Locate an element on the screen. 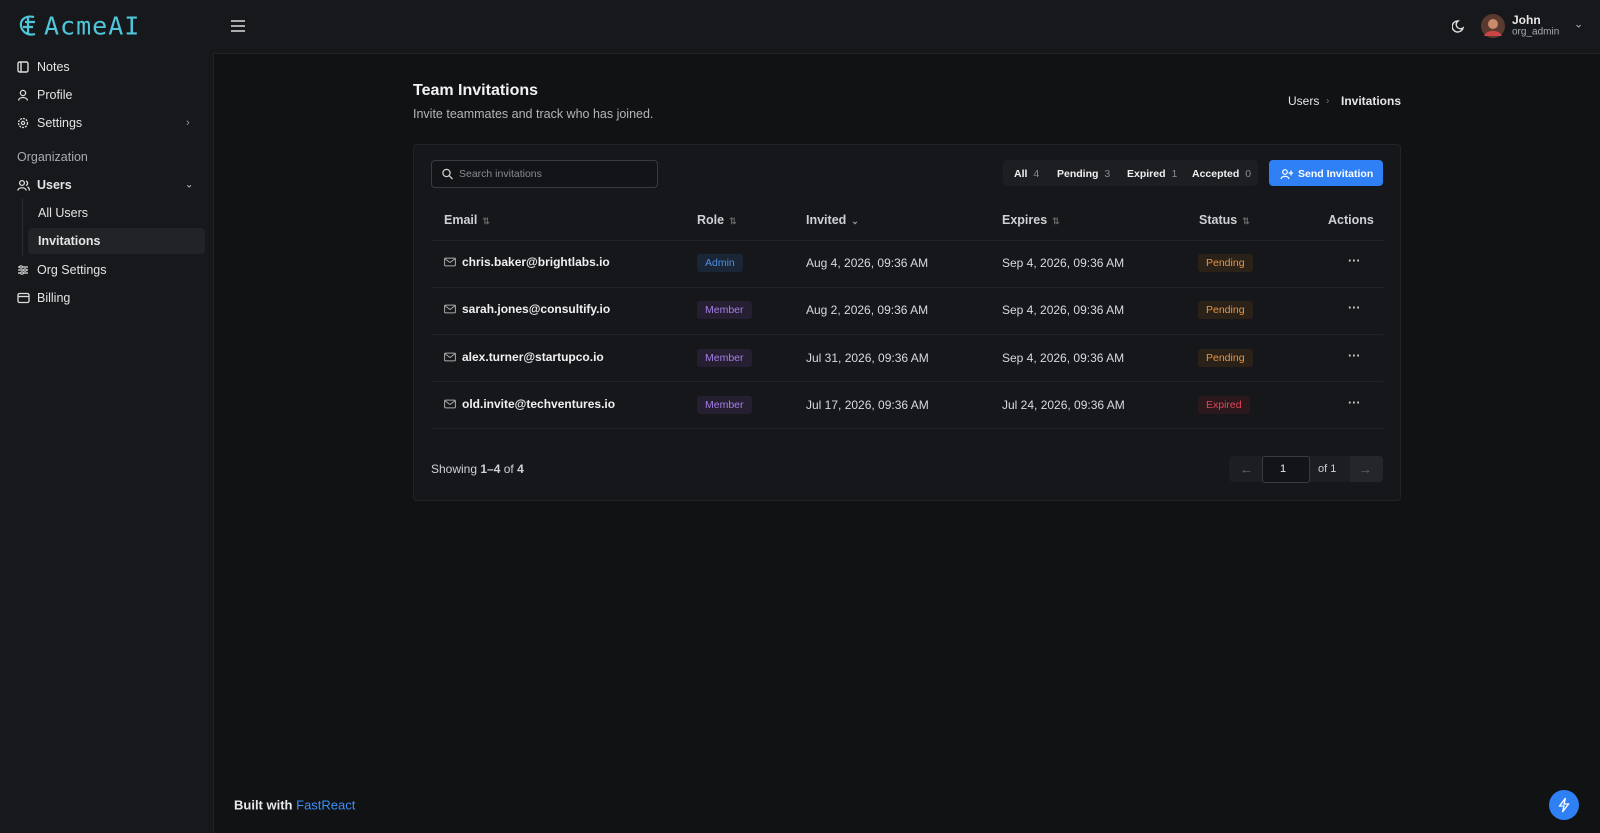 The width and height of the screenshot is (1600, 833). nav-item: Billing is located at coordinates (54, 298).